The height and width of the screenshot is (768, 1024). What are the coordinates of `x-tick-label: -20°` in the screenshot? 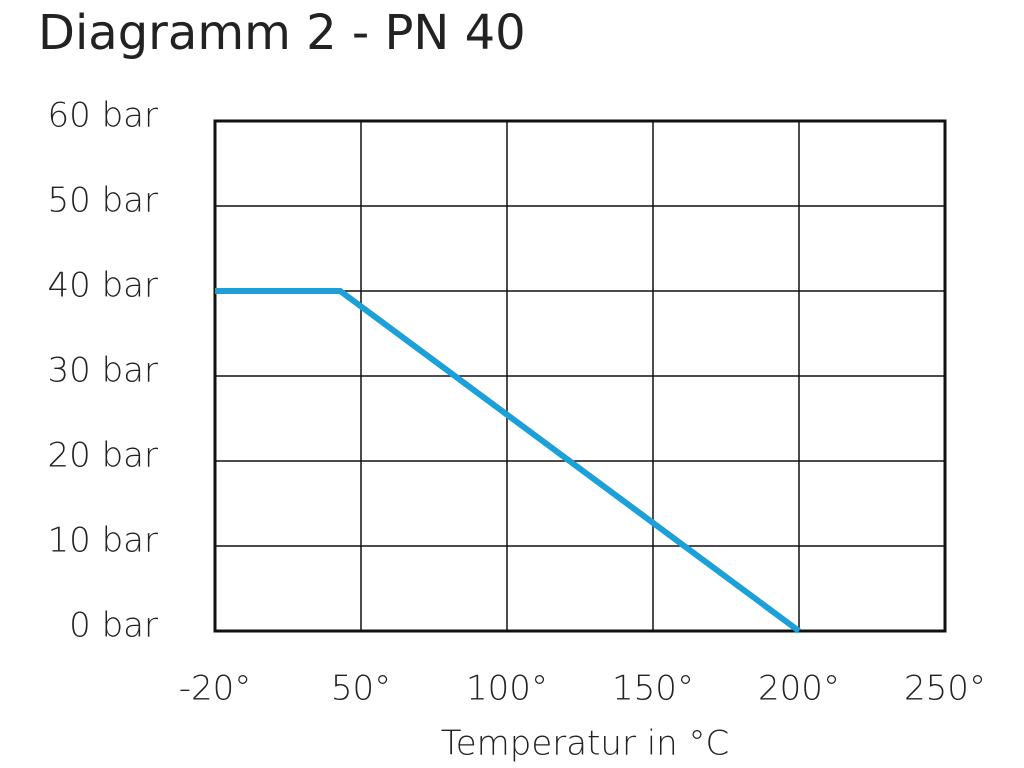 It's located at (215, 689).